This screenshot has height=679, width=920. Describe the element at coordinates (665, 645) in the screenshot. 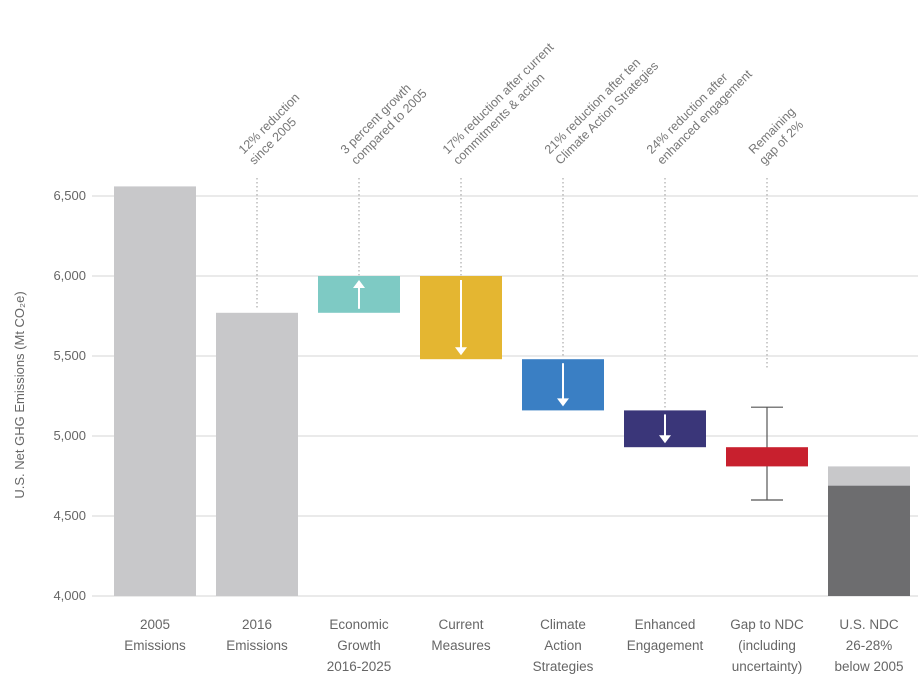

I see `category-text: Engagement` at that location.